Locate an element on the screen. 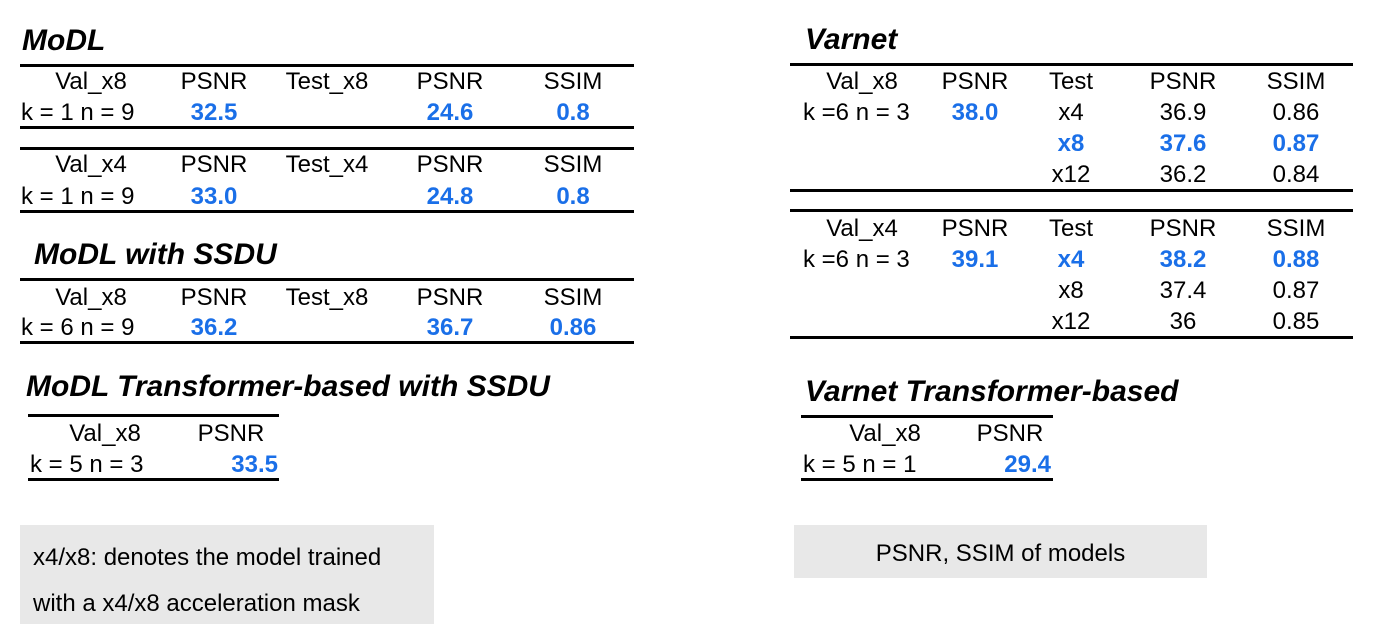 The width and height of the screenshot is (1376, 639). caption-note: PSNR, SSIM of models is located at coordinates (1000, 551).